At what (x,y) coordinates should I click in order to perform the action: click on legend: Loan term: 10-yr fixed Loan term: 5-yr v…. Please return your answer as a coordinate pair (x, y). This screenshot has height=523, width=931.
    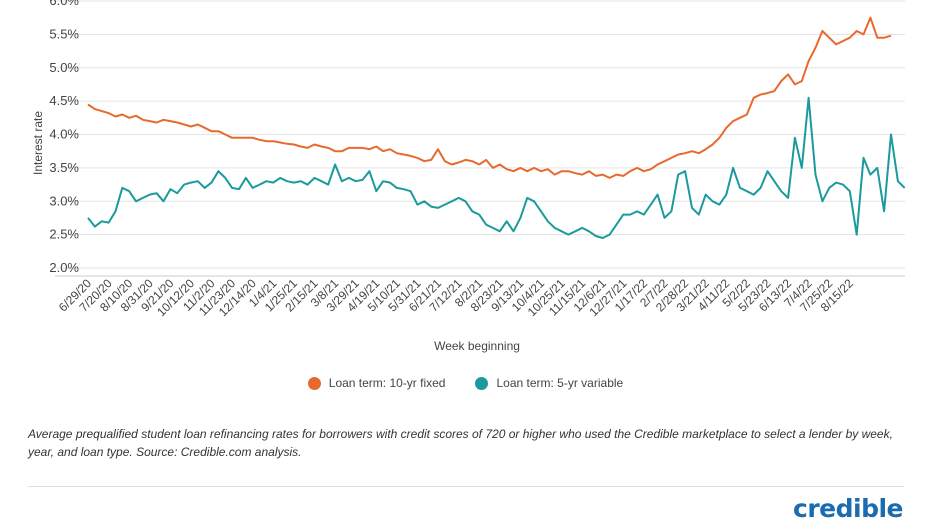
    Looking at the image, I should click on (465, 383).